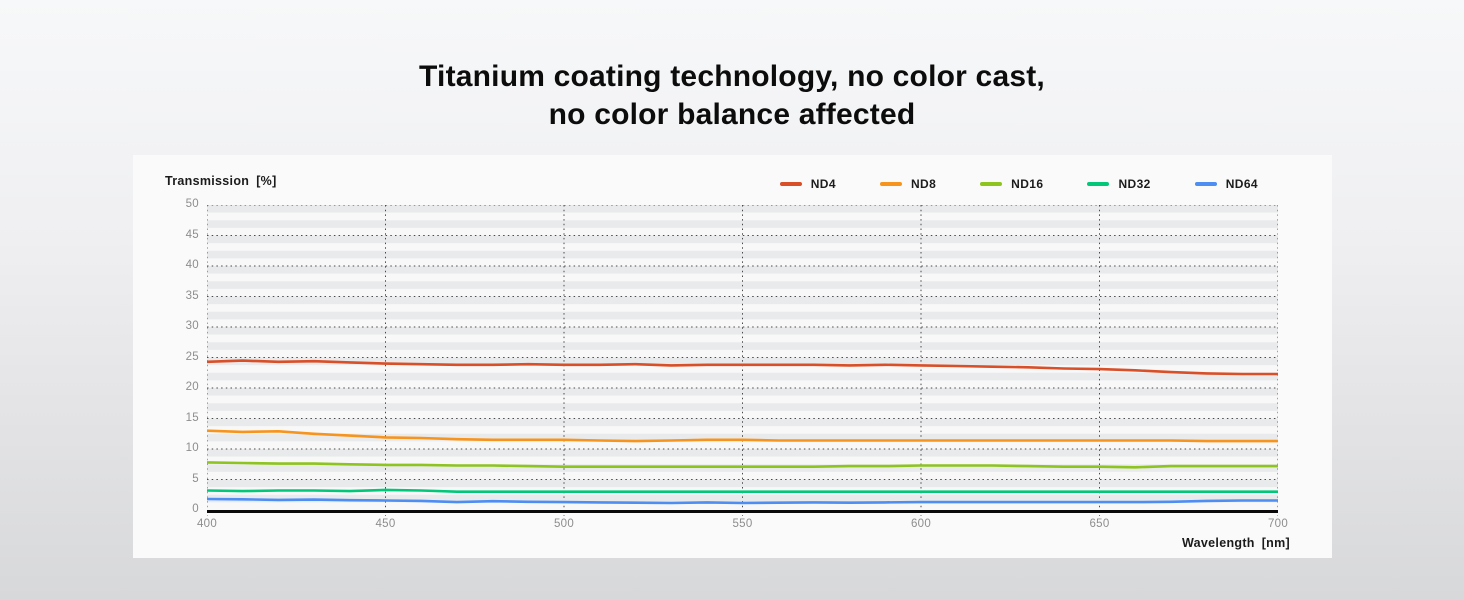 Image resolution: width=1464 pixels, height=600 pixels. Describe the element at coordinates (923, 184) in the screenshot. I see `legend-label-nd8: ND8` at that location.